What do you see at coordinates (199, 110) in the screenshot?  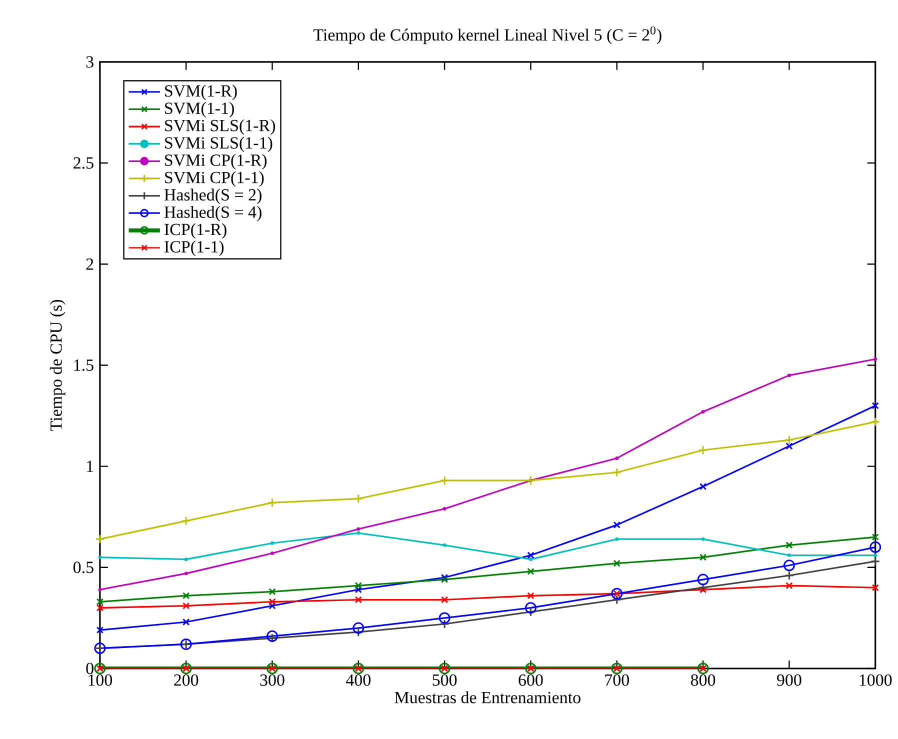 I see `legend-label: SVM(1-1)` at bounding box center [199, 110].